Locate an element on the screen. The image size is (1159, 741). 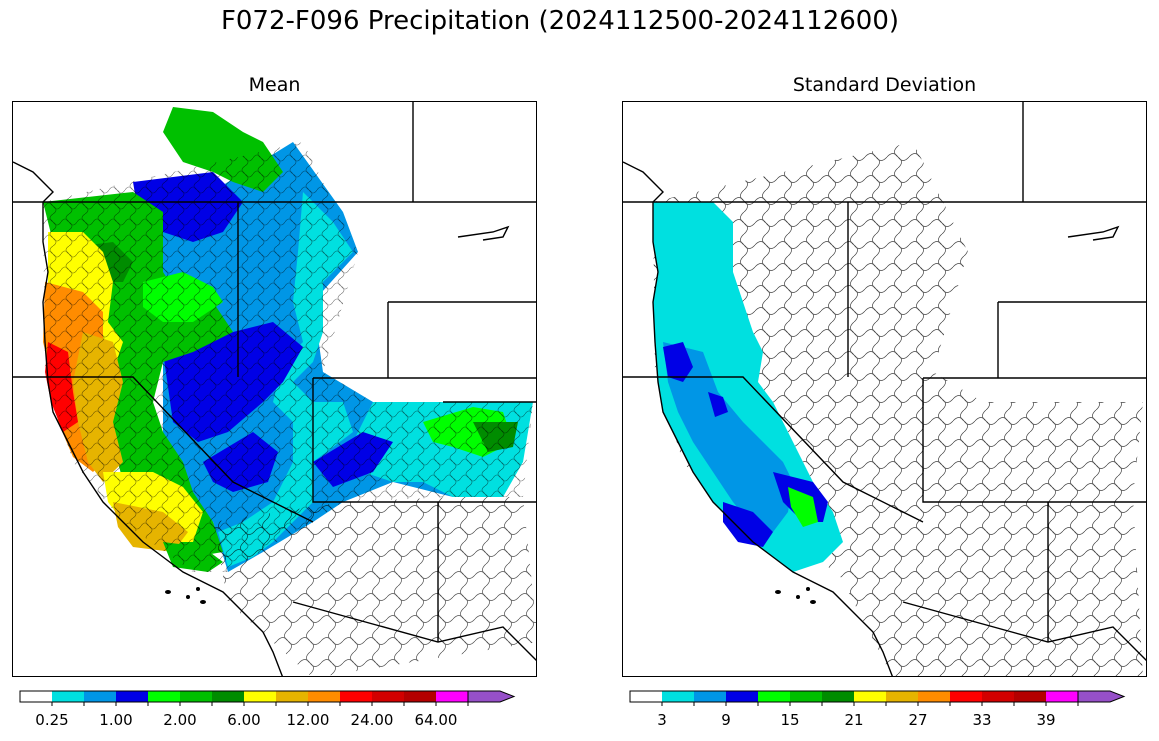
region-dark-blue-southwest is located at coordinates (748, 524).